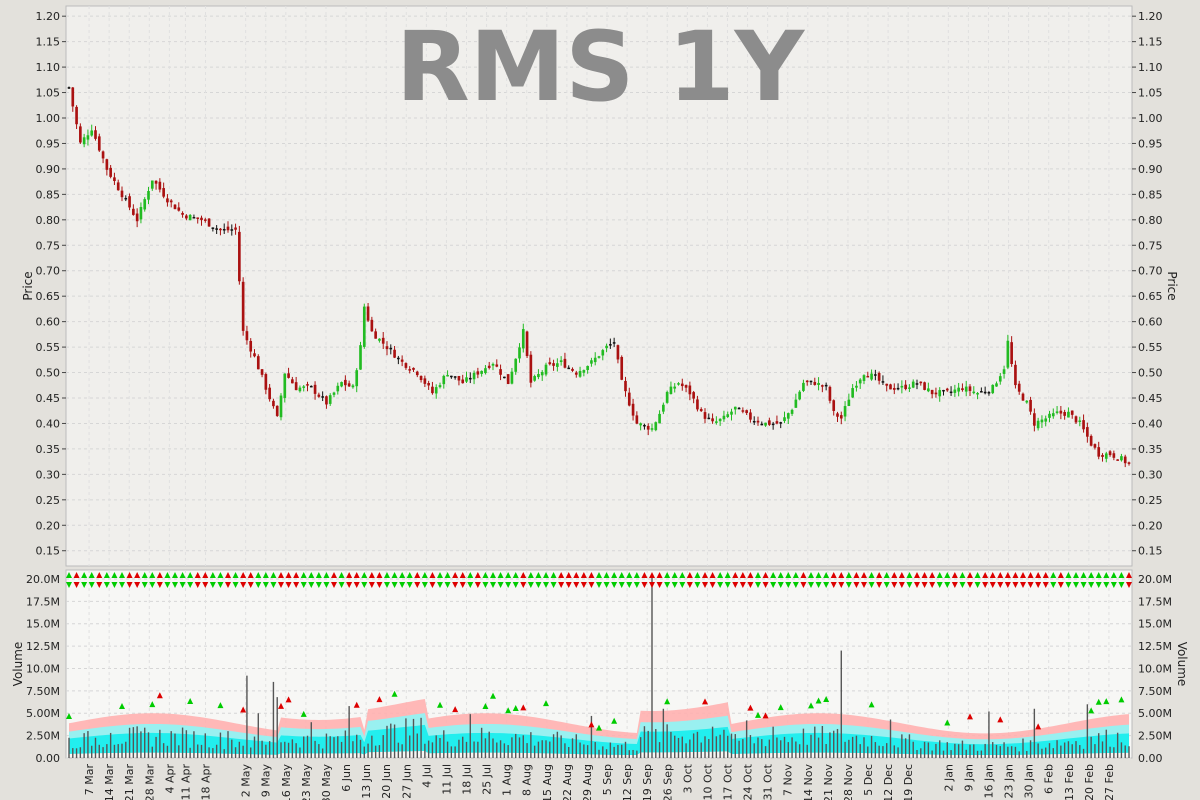 The image size is (1200, 800). What do you see at coordinates (43, 579) in the screenshot?
I see `volume-tick-label: 20.0M` at bounding box center [43, 579].